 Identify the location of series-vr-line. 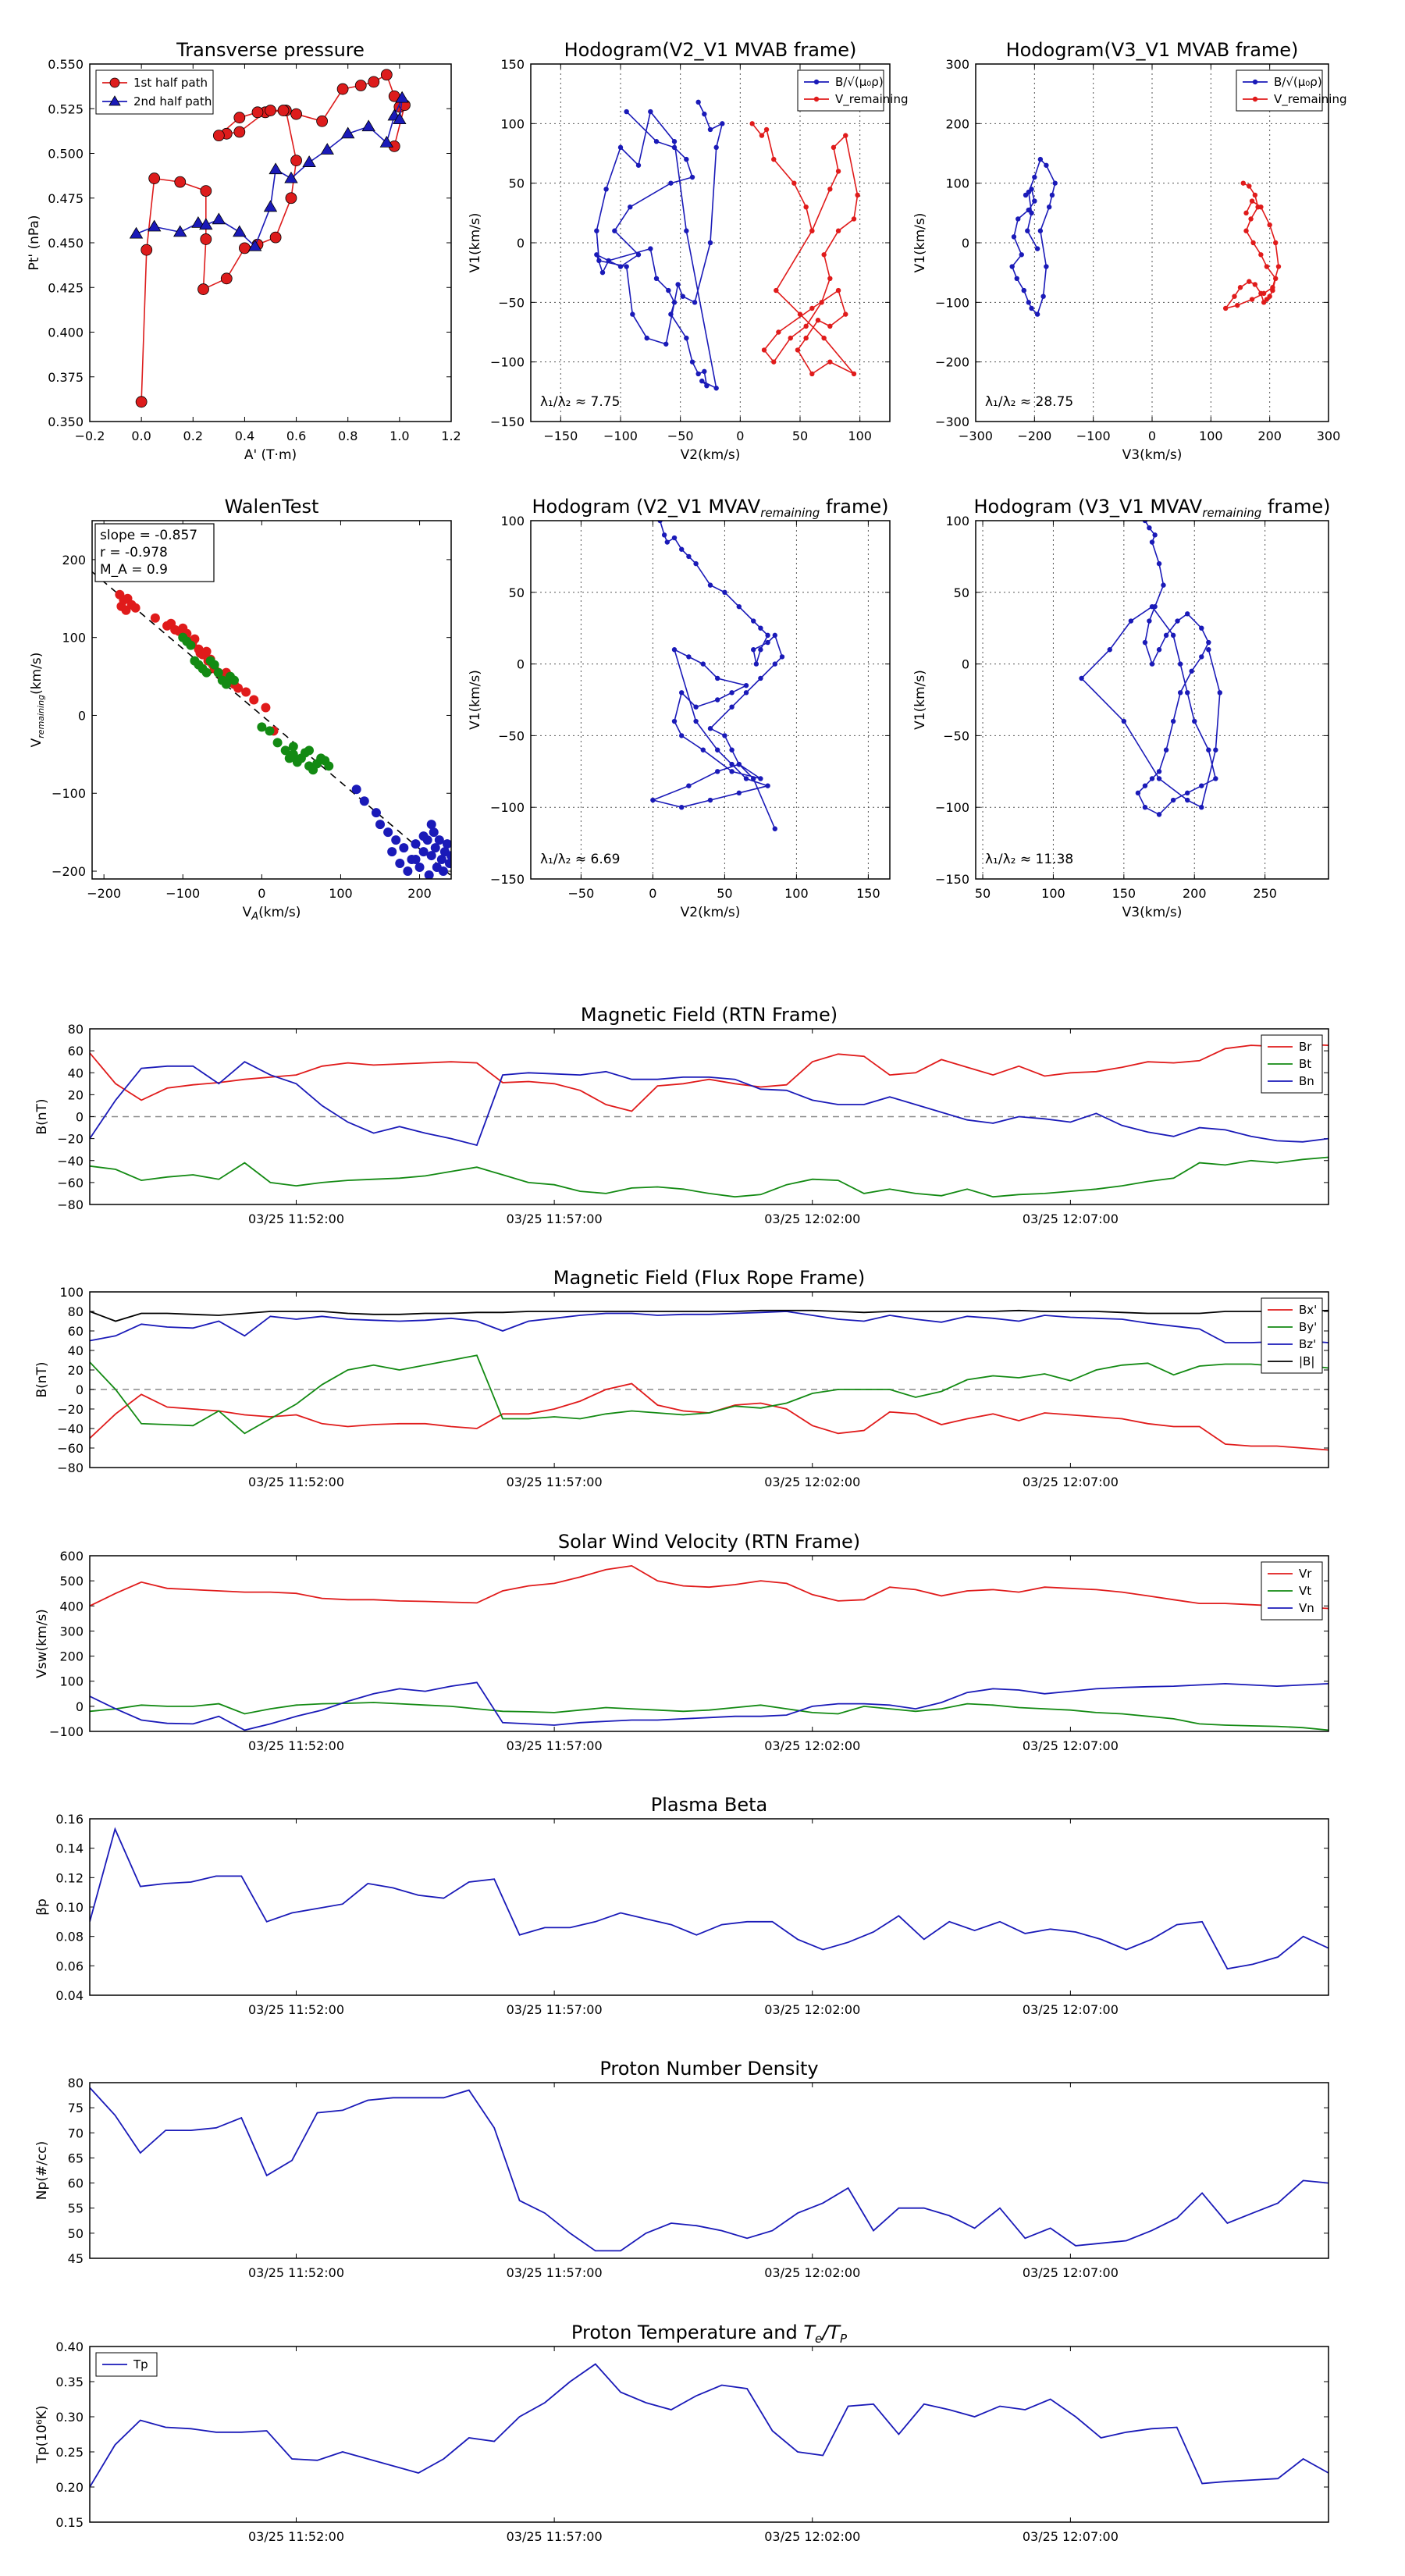
(710, 1587).